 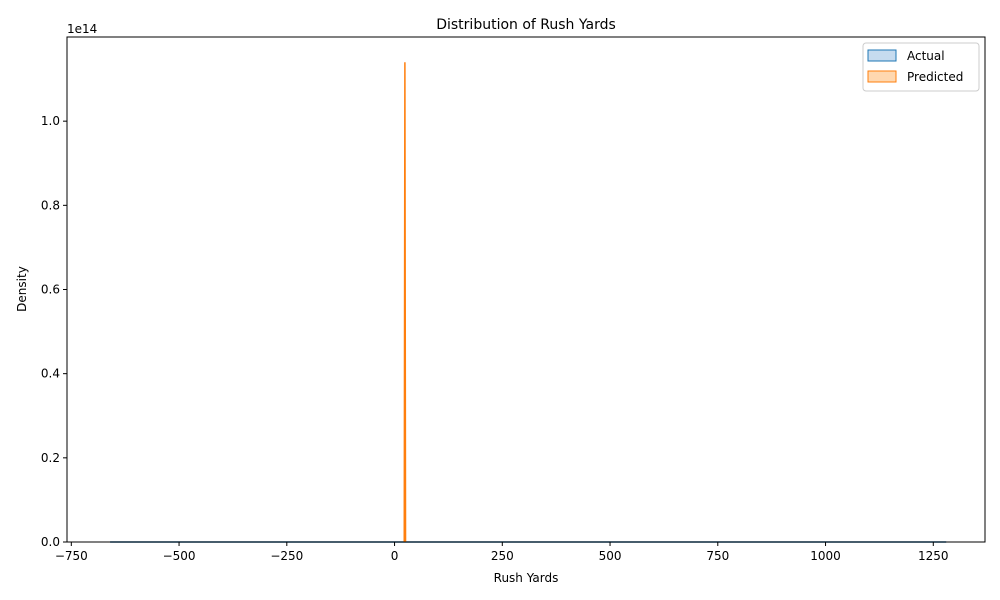 What do you see at coordinates (54, 331) in the screenshot?
I see `y-axis-ticks: 0.0 0.2 0.4 0.6 0.8 1.0` at bounding box center [54, 331].